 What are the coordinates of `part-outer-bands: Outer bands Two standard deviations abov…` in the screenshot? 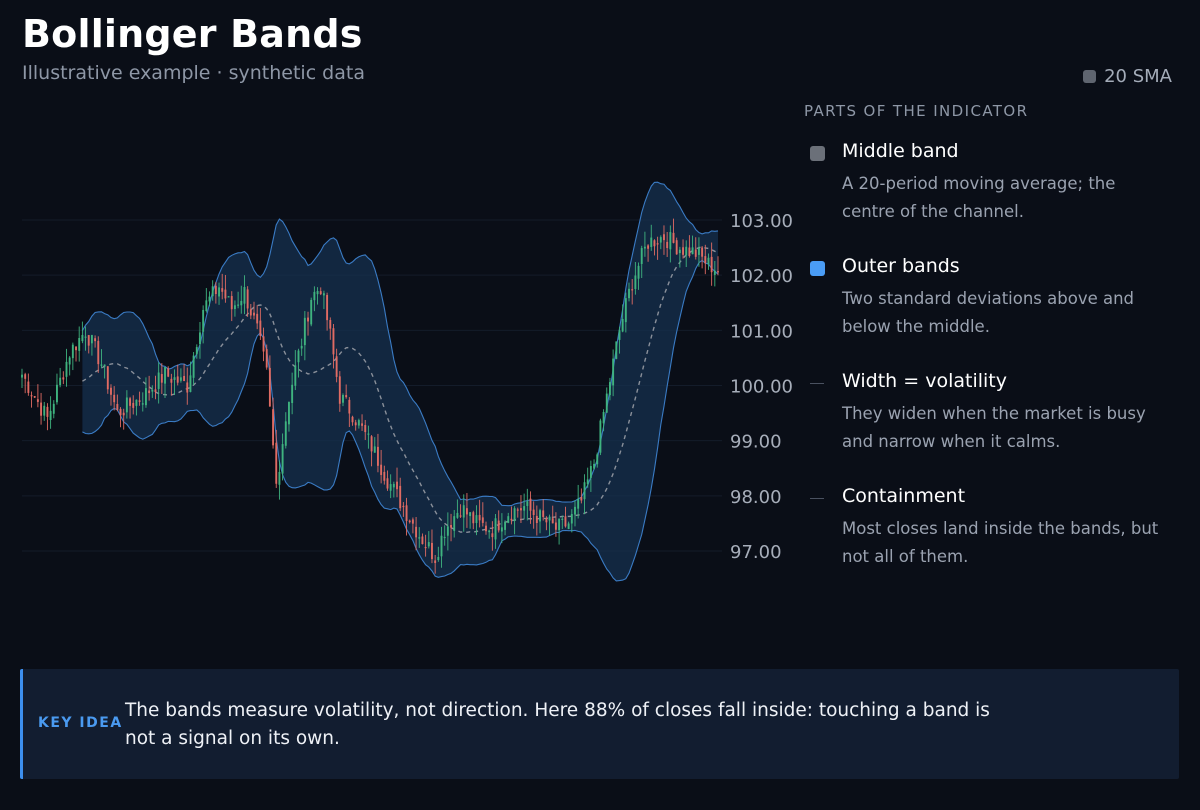 It's located at (984, 312).